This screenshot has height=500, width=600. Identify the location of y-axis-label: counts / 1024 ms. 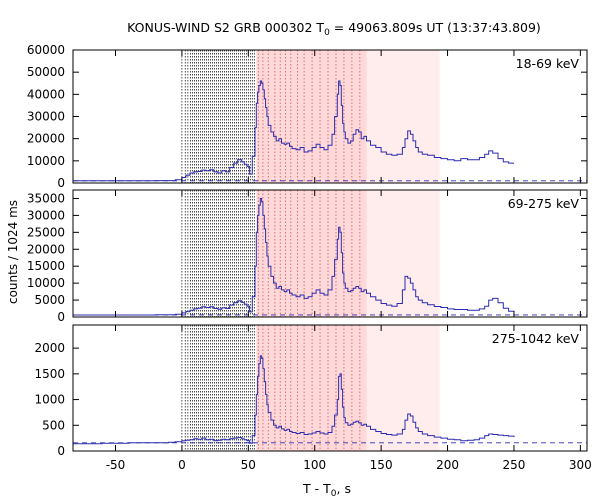
(13, 252).